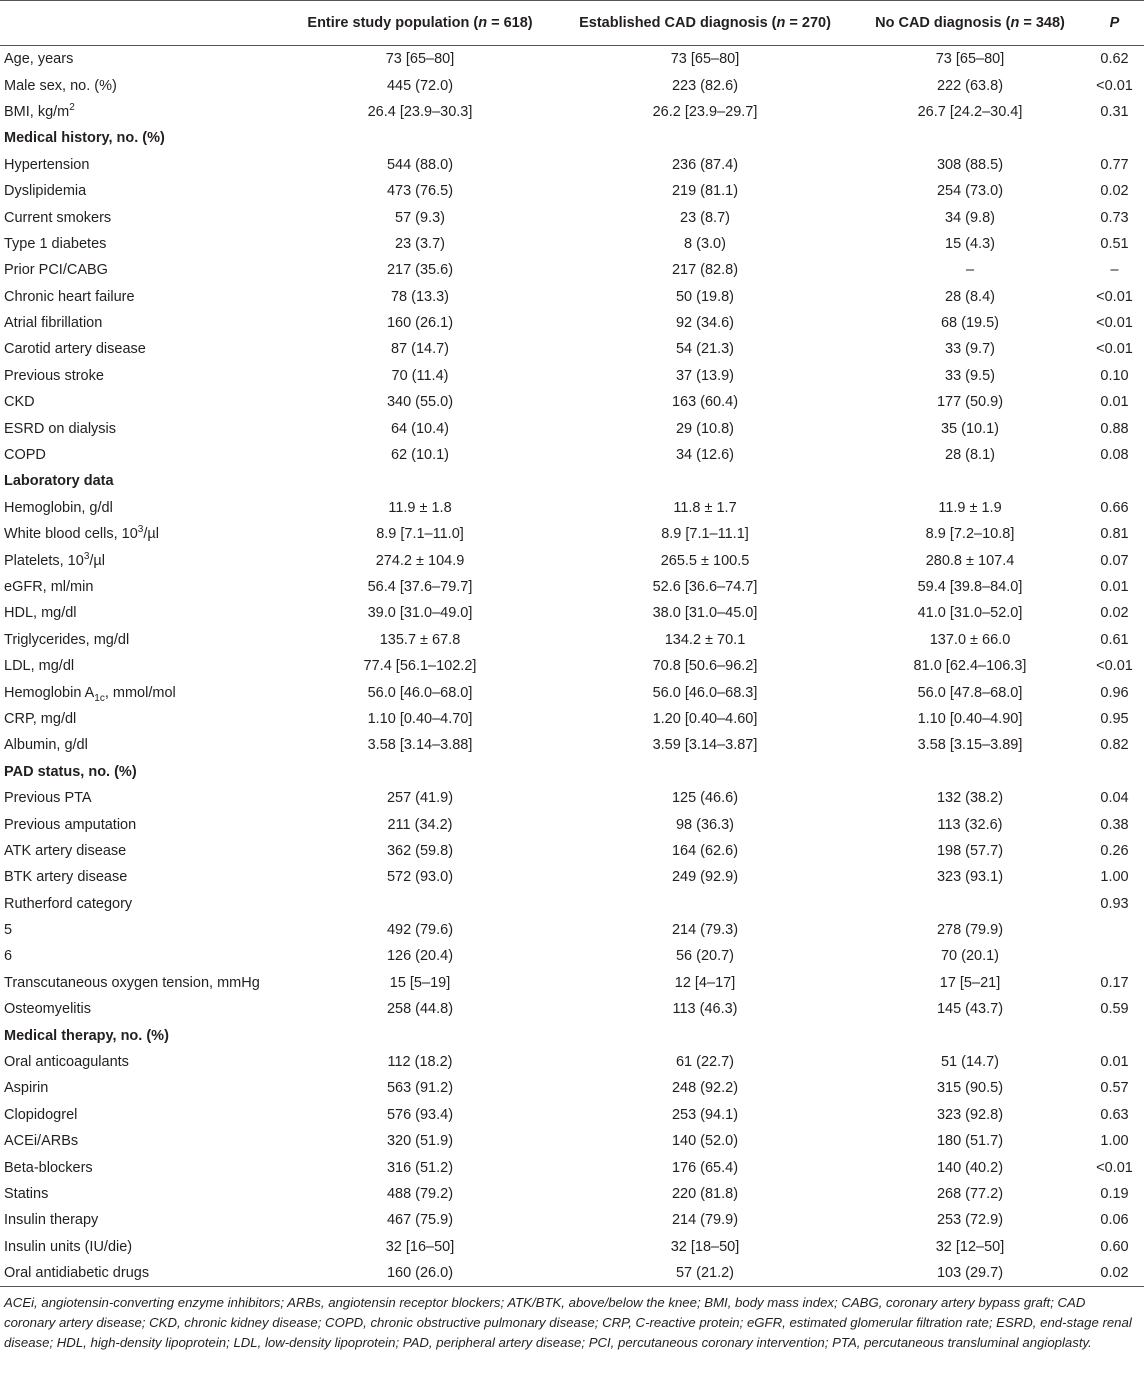  What do you see at coordinates (705, 85) in the screenshot?
I see `cell: 223 (82.6)` at bounding box center [705, 85].